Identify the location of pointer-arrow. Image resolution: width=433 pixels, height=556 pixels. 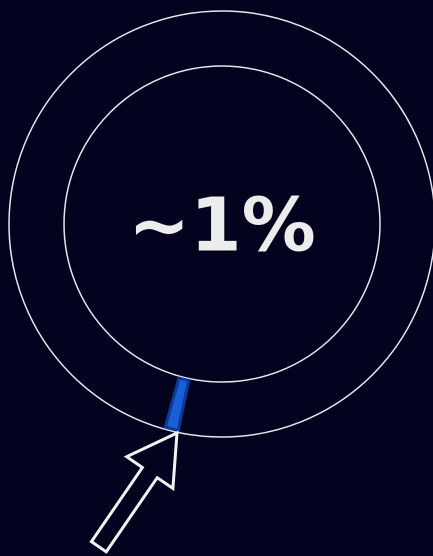
(134, 492).